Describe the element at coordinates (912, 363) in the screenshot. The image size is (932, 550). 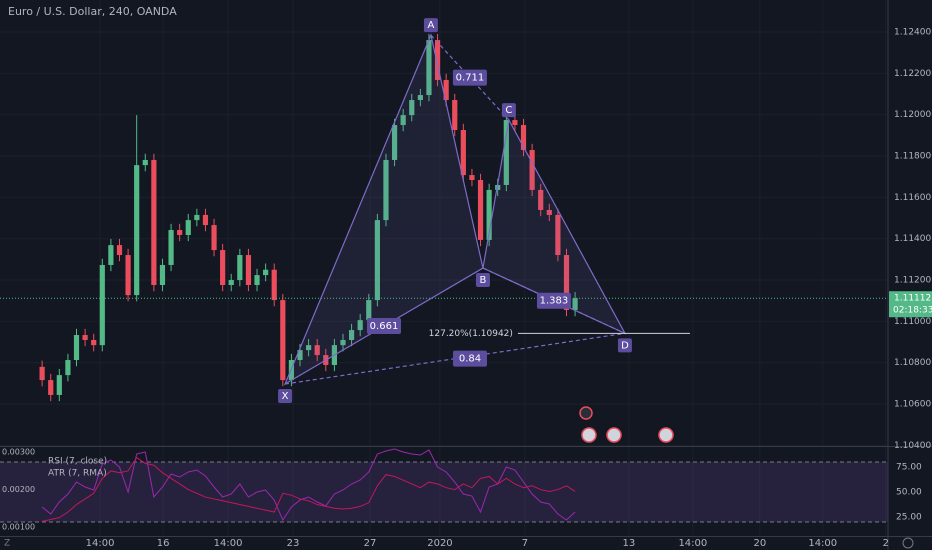
I see `y-tick-label: 1.10800` at that location.